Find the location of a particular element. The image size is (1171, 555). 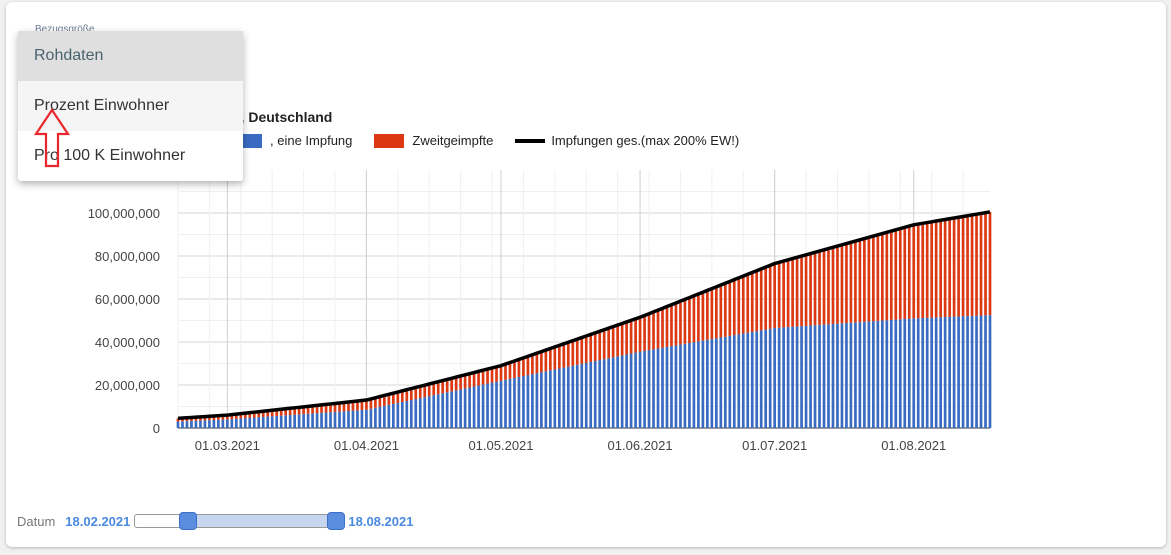

dropdown-option-prozent-einwohner: Prozent Einwohner is located at coordinates (130, 106).